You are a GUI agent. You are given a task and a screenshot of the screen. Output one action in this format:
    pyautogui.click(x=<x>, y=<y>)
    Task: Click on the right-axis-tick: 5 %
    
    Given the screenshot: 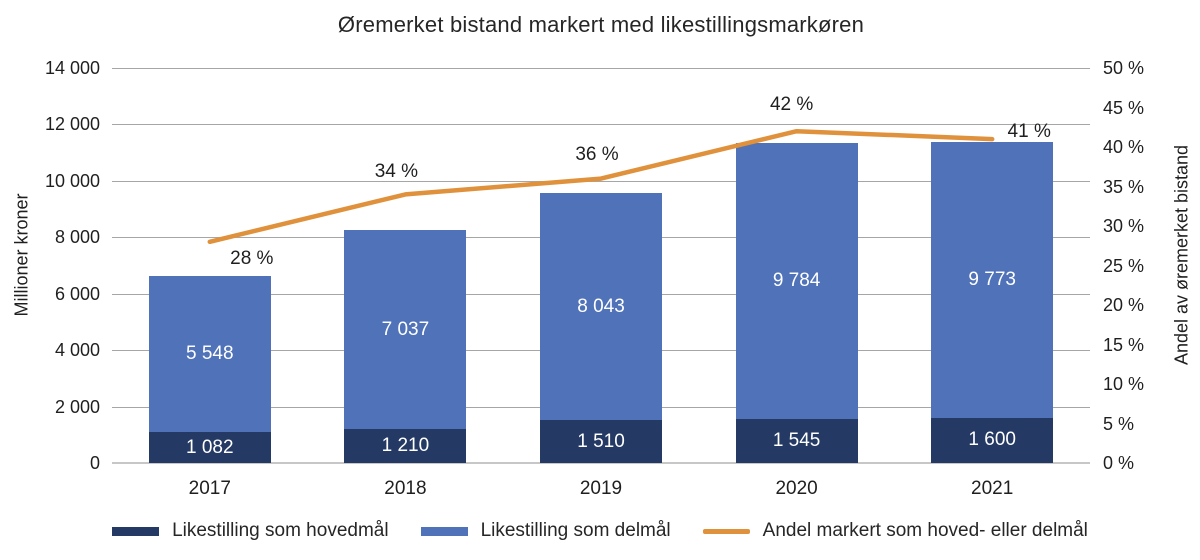 What is the action you would take?
    pyautogui.click(x=1119, y=423)
    